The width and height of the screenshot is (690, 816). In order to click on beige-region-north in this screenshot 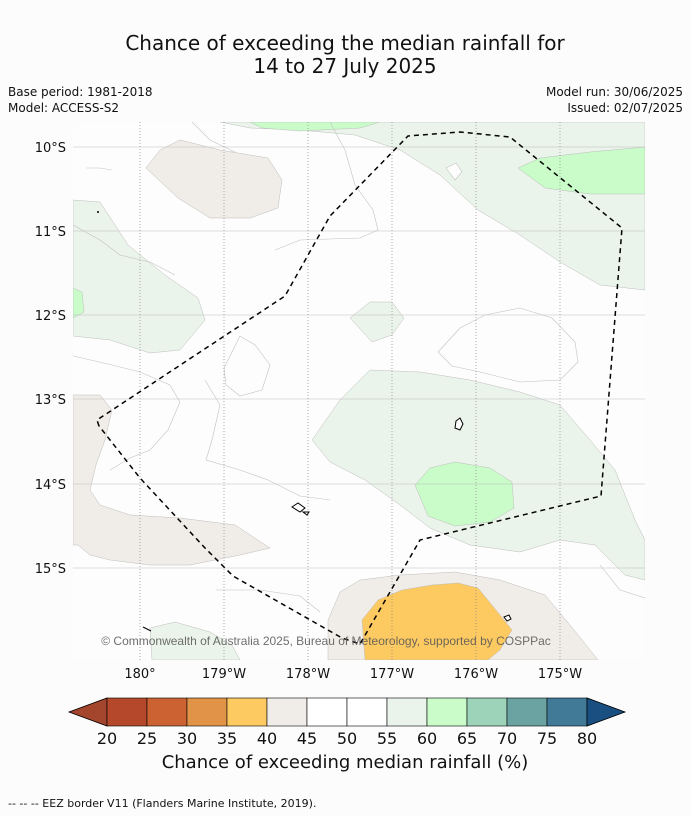, I will do `click(214, 179)`.